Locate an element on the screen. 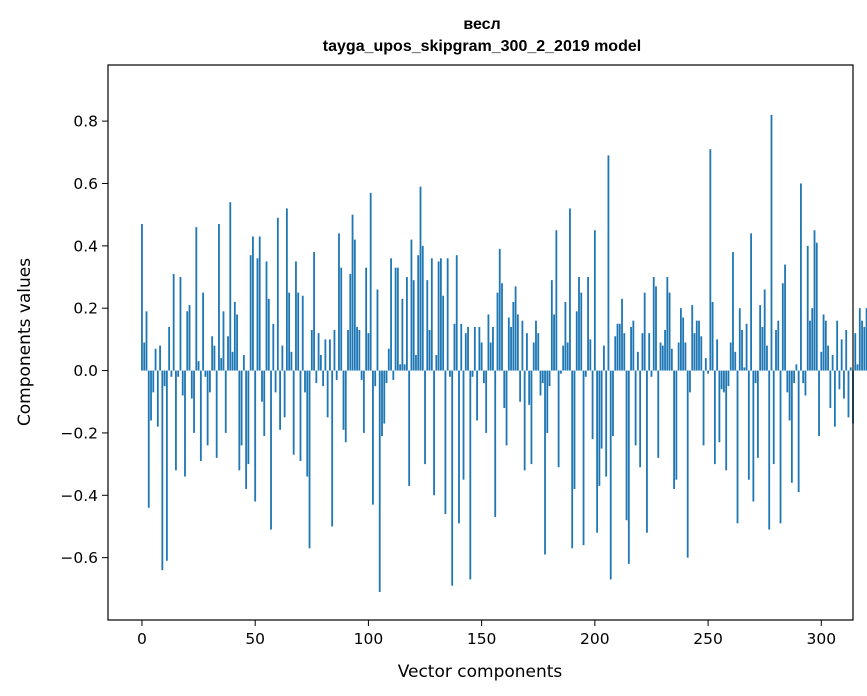  y-tick-label: 0.2 is located at coordinates (85, 309).